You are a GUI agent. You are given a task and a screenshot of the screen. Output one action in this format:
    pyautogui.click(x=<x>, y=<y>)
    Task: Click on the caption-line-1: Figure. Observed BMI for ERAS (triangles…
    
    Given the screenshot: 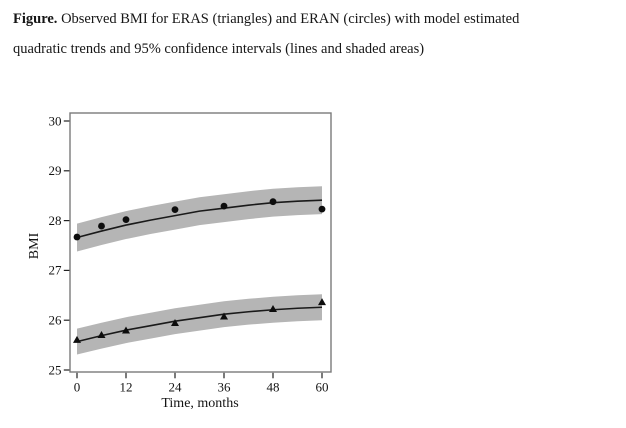 What is the action you would take?
    pyautogui.click(x=313, y=19)
    